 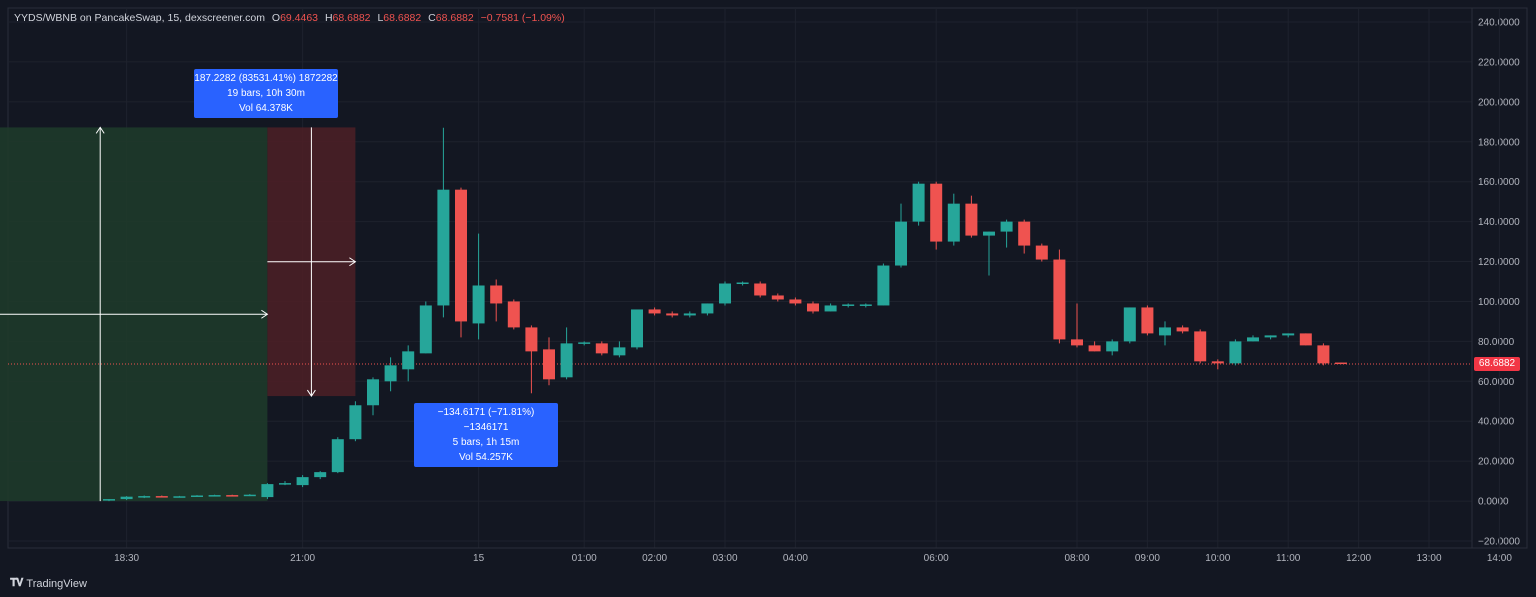 I want to click on close-value: 68.6882, so click(x=454, y=18).